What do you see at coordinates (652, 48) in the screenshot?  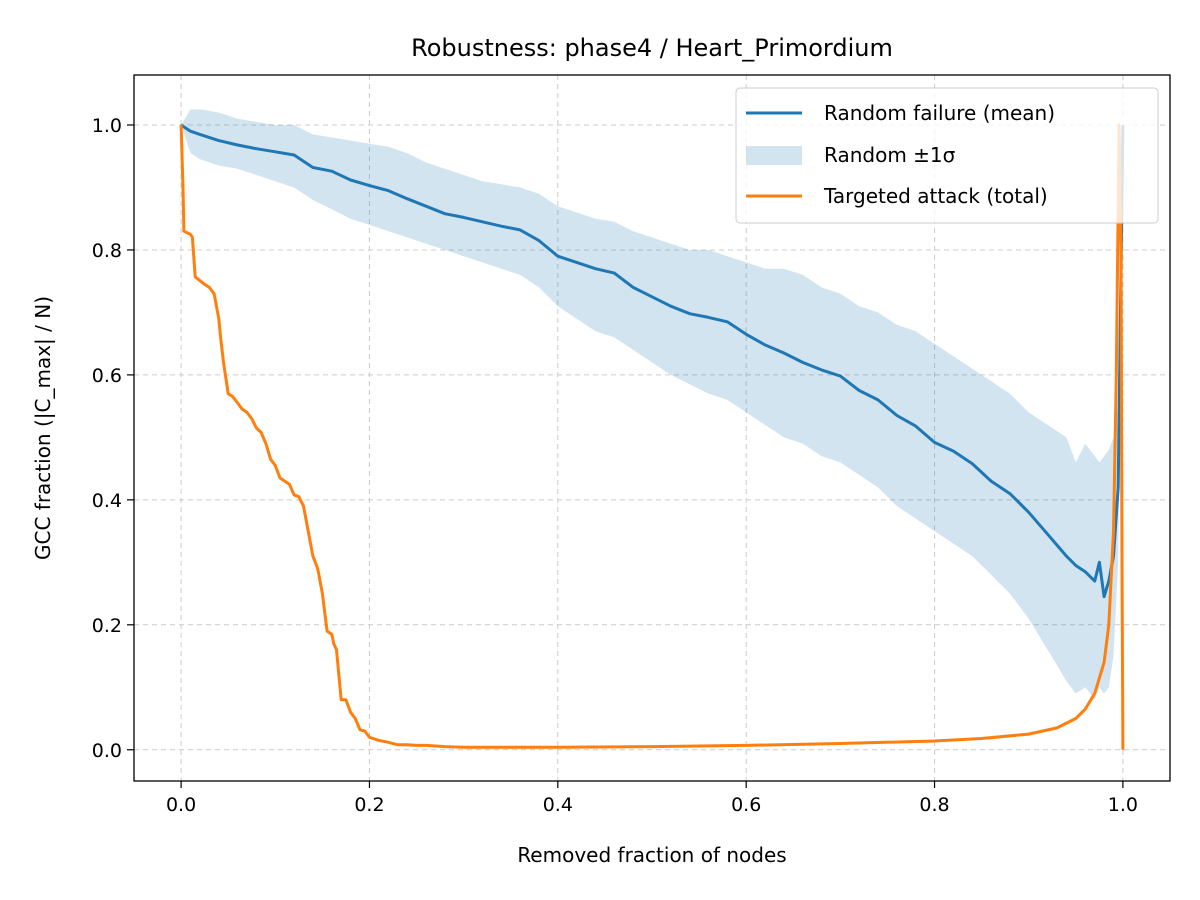 I see `chart-title: Robustness: phase4 / Heart_Primordium` at bounding box center [652, 48].